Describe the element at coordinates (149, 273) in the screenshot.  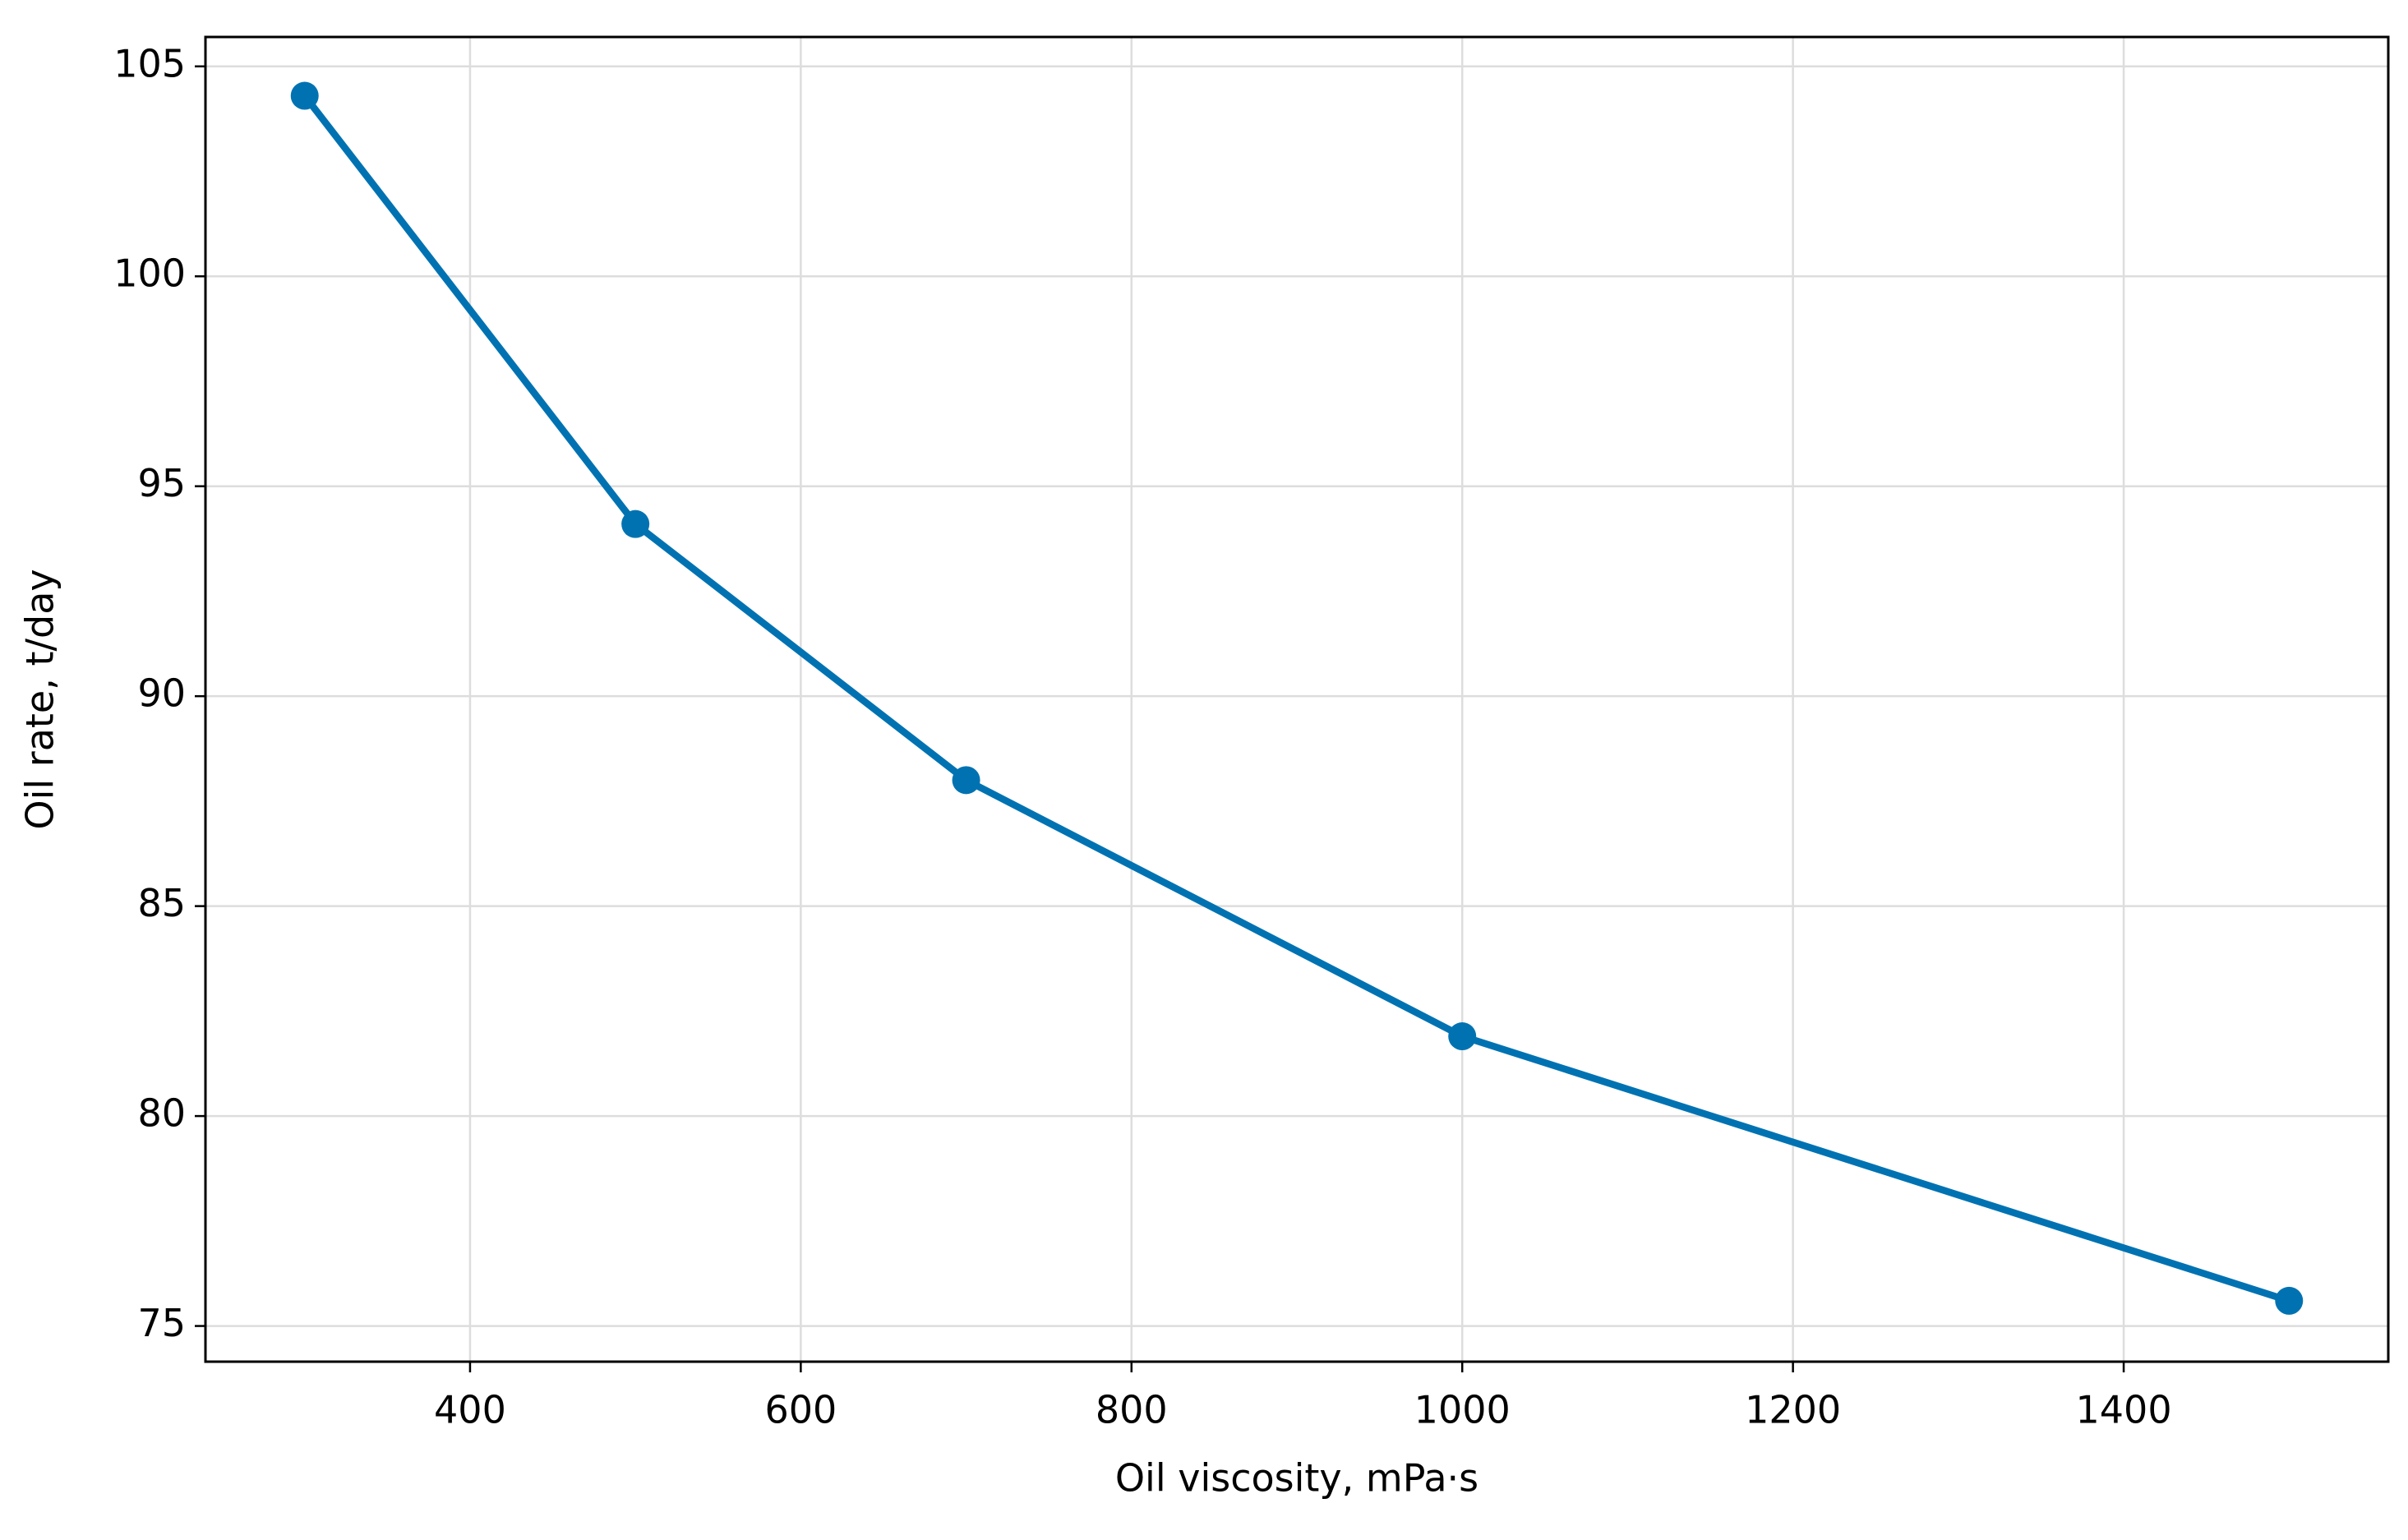
I see `y-tick-label: 100` at that location.